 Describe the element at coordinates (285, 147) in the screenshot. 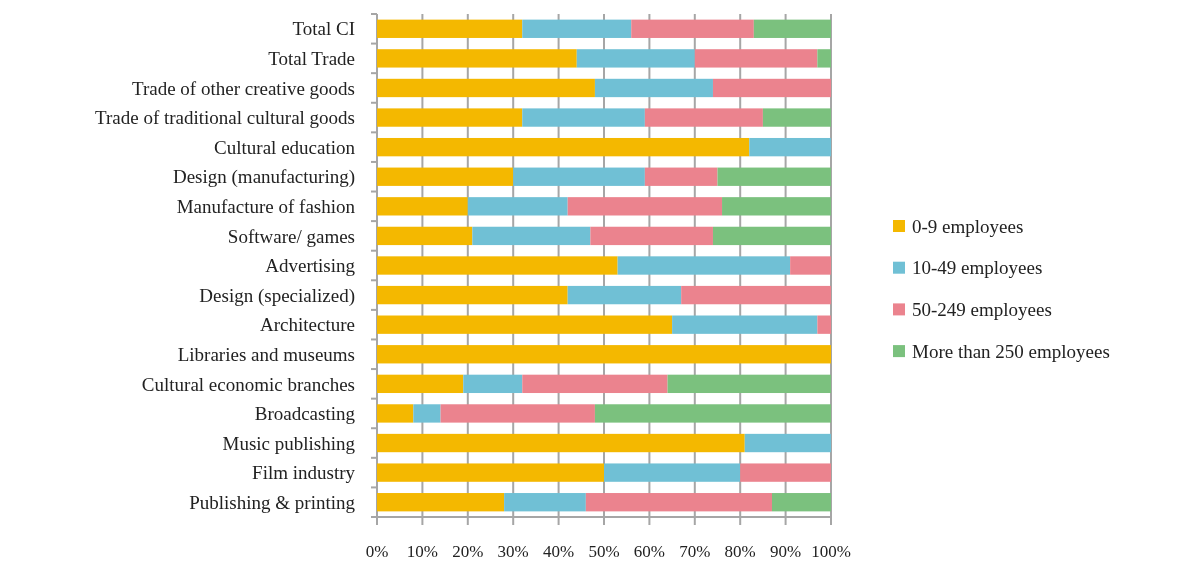

I see `y-tick-label: Cultural education` at that location.